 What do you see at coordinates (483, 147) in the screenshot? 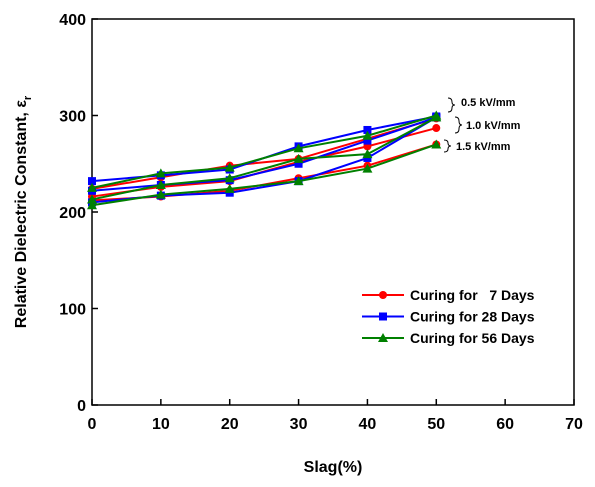
I see `annotation: 1.5 kV/mm` at bounding box center [483, 147].